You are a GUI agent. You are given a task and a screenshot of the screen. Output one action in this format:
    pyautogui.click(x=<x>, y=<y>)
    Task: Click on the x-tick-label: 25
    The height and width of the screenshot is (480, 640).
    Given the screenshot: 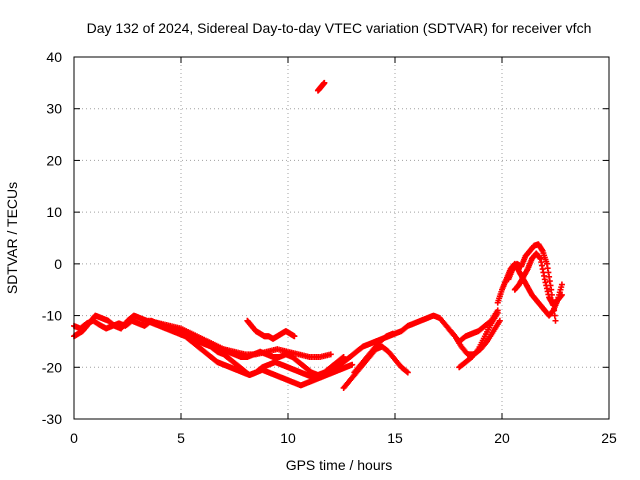 What is the action you would take?
    pyautogui.click(x=609, y=438)
    